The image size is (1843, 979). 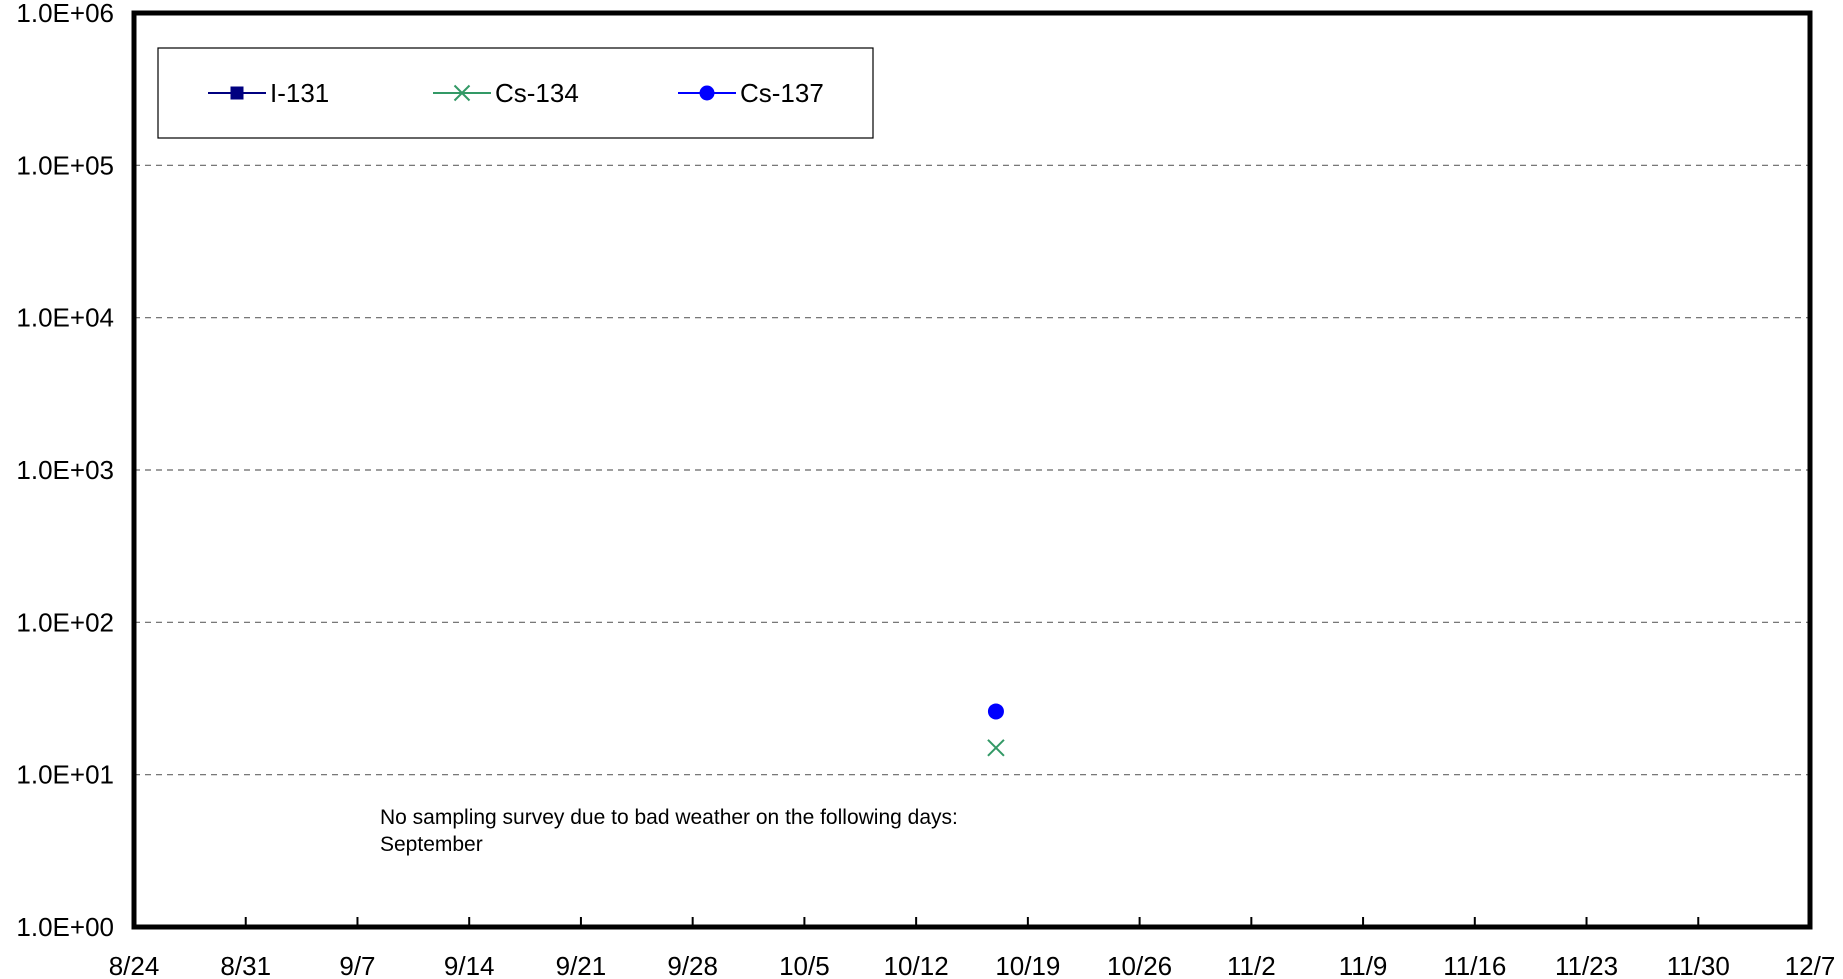 What do you see at coordinates (268, 93) in the screenshot?
I see `legend-item-i-131: I-131` at bounding box center [268, 93].